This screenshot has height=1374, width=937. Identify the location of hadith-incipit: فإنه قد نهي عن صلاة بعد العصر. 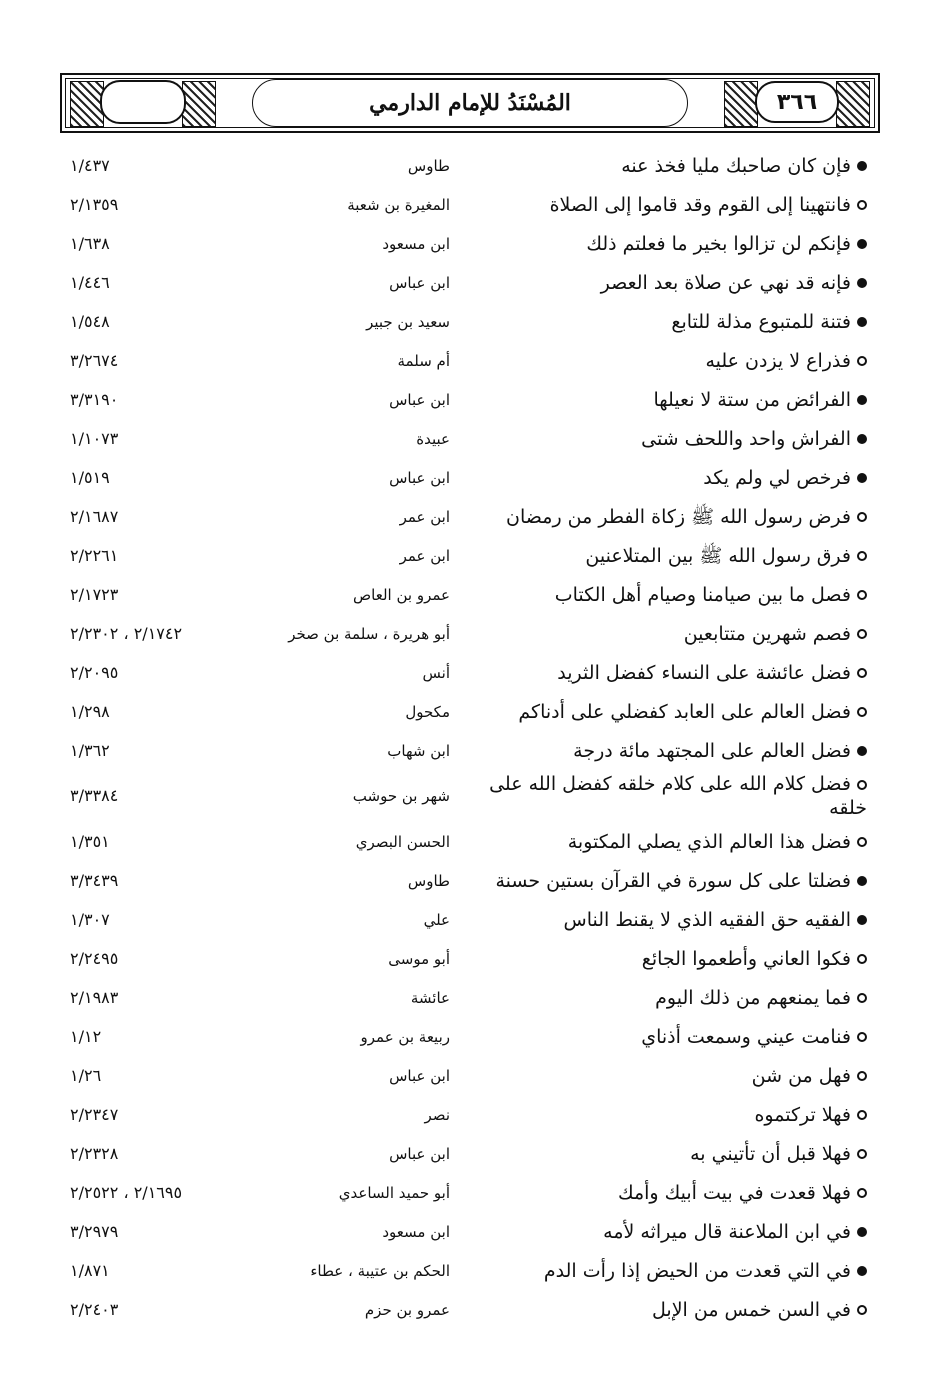
(663, 283).